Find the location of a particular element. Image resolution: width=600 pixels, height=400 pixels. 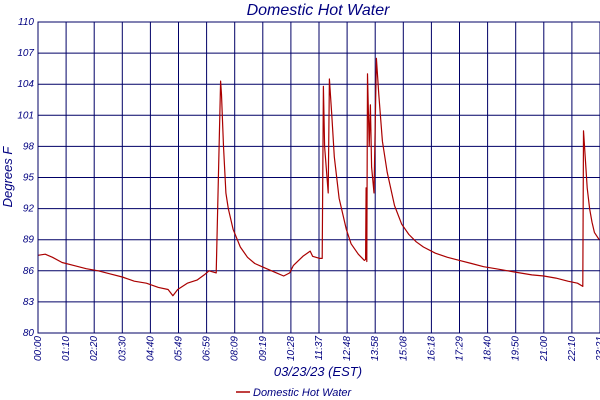

y-tick-label: 110 is located at coordinates (26, 22).